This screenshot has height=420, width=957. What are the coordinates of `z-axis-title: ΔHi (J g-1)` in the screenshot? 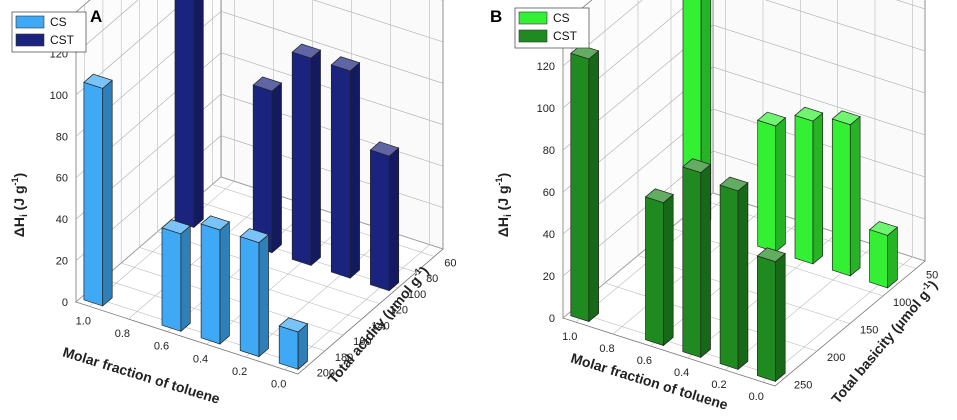 It's located at (20, 205).